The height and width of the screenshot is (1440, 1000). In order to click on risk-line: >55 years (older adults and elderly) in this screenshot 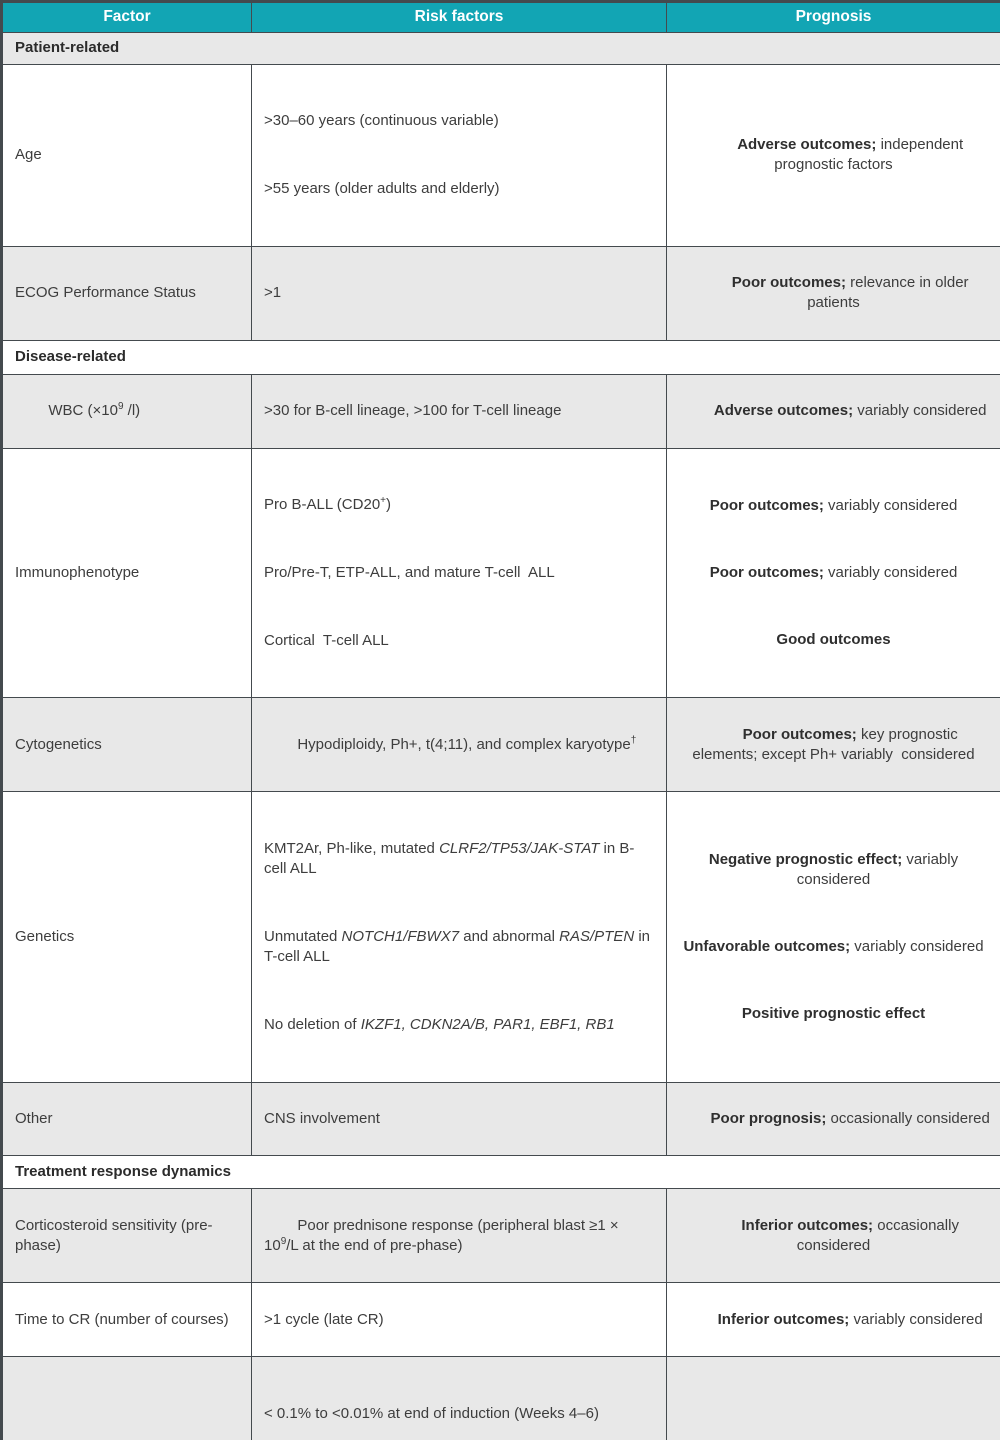, I will do `click(459, 189)`.